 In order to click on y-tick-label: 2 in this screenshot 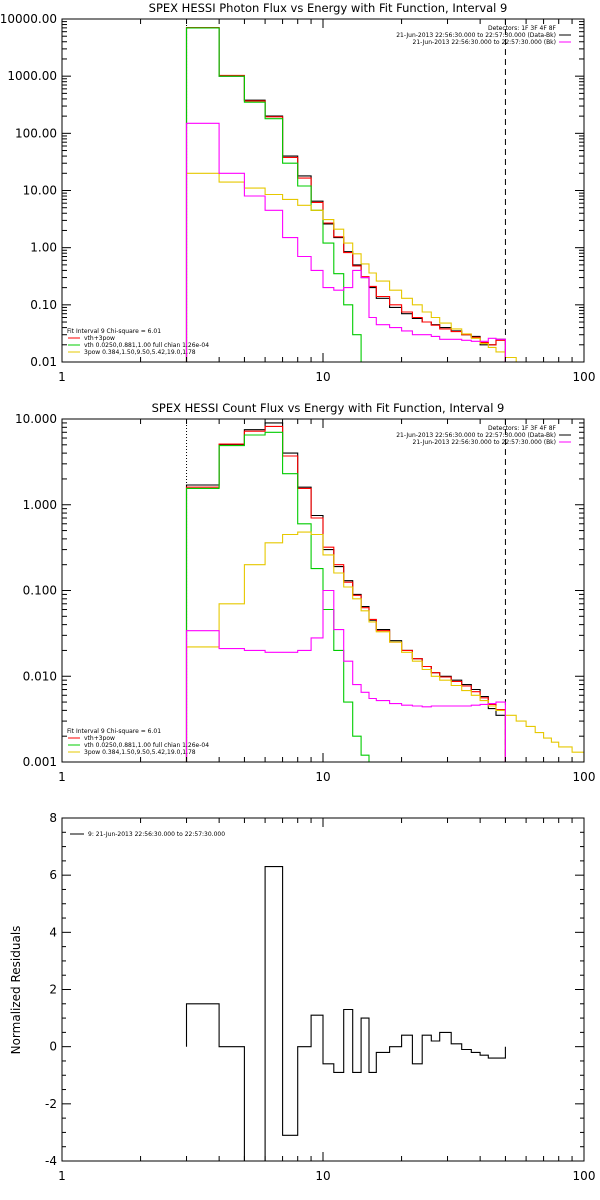, I will do `click(53, 990)`.